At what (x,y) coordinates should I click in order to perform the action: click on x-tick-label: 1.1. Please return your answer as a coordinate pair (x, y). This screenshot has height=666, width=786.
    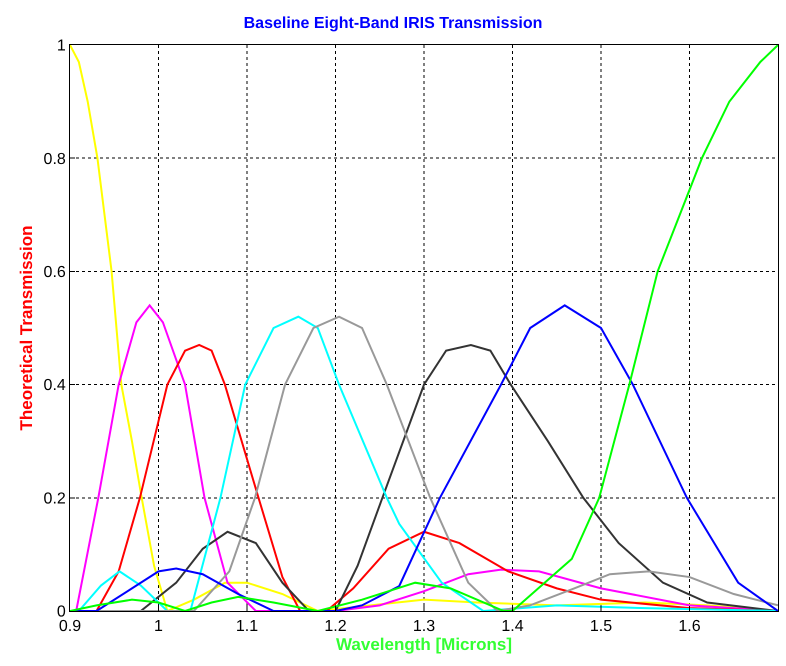
    Looking at the image, I should click on (247, 627).